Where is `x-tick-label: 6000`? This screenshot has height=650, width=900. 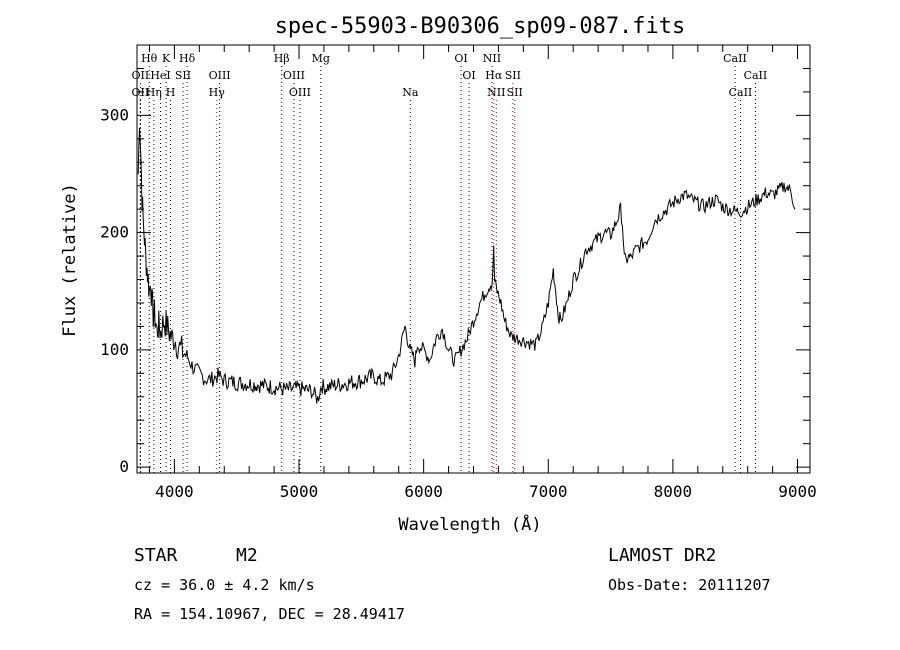 x-tick-label: 6000 is located at coordinates (423, 491).